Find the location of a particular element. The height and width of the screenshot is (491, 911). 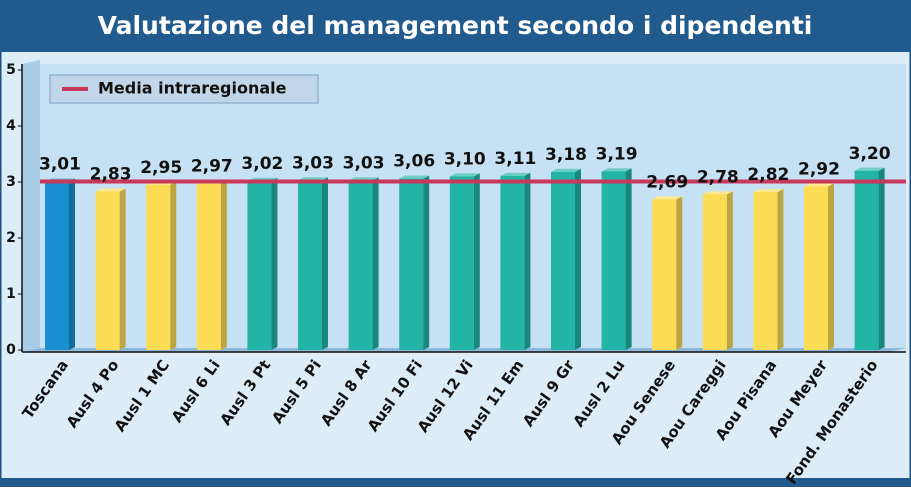

bottom-band is located at coordinates (455, 482).